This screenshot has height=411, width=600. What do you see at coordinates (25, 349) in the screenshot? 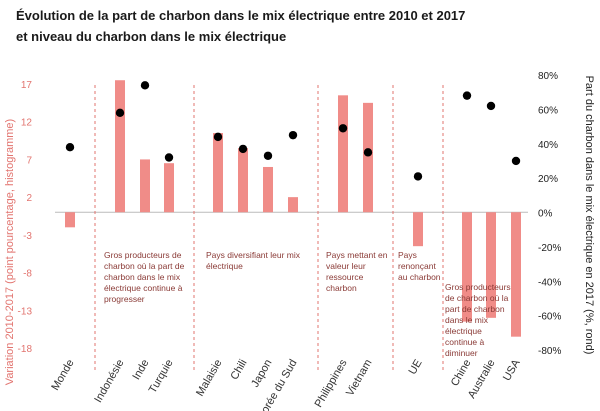
I see `left-axis-tick-label: -18` at bounding box center [25, 349].